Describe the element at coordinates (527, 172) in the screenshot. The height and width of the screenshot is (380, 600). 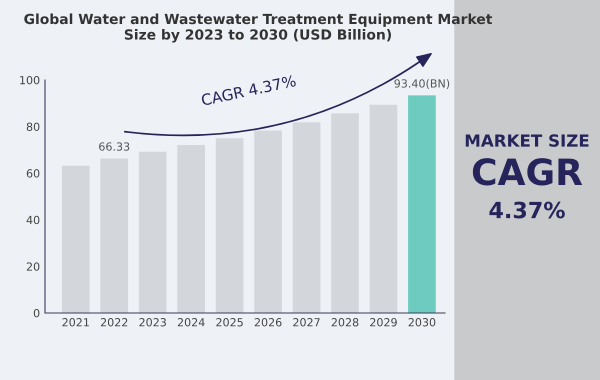
I see `text: CAGR` at that location.